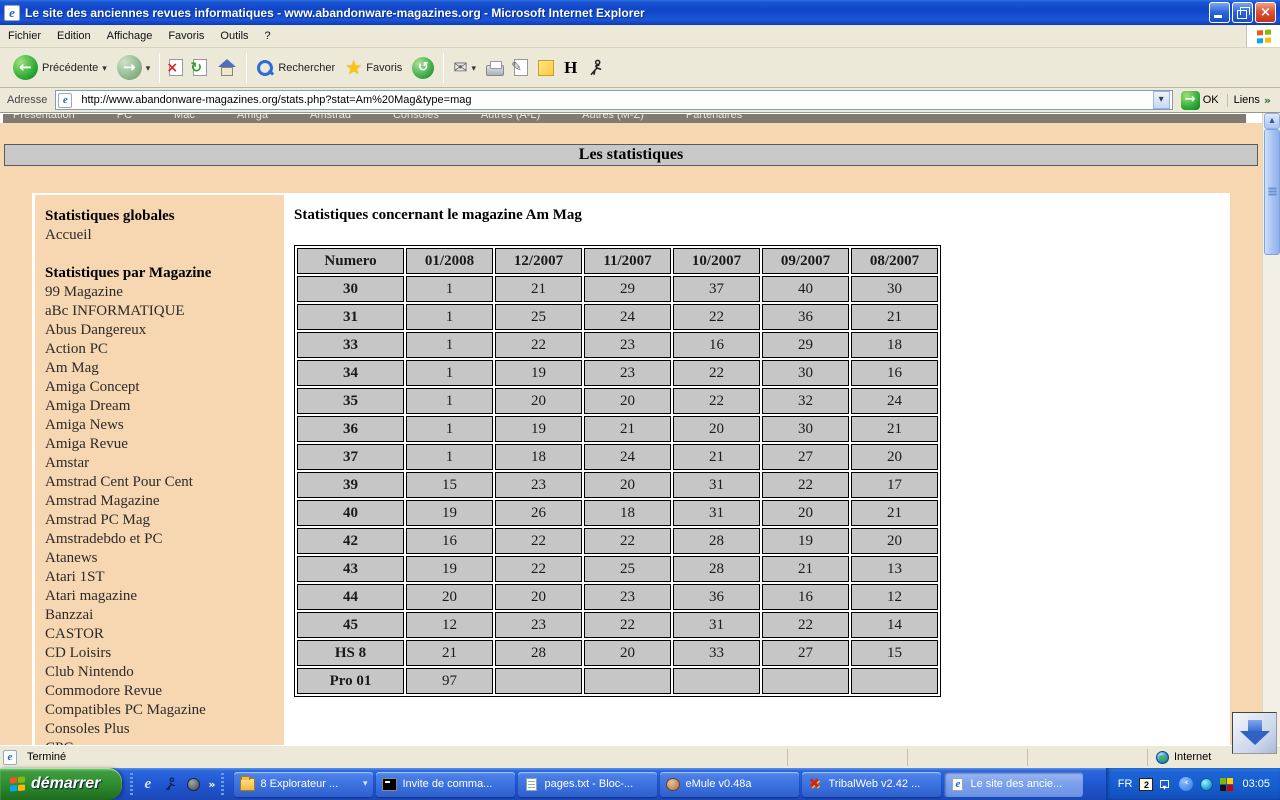 Image resolution: width=1280 pixels, height=800 pixels. What do you see at coordinates (613, 117) in the screenshot?
I see `topnav-item: Autres (M-Z)` at bounding box center [613, 117].